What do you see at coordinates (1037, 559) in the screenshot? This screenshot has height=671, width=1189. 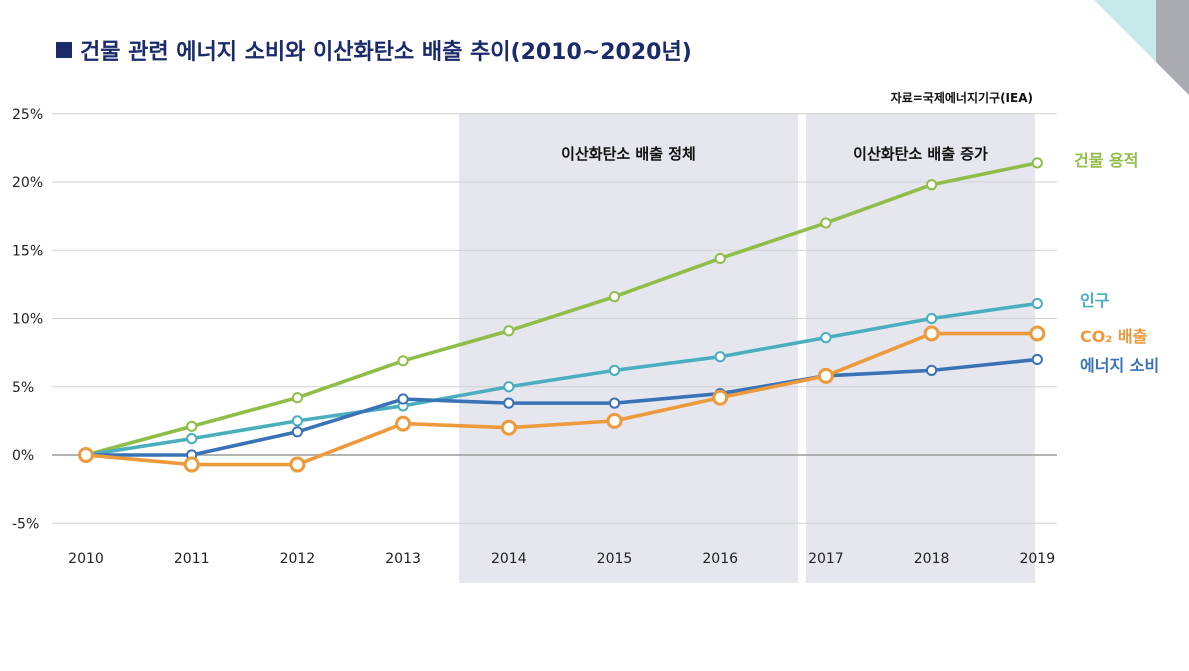 I see `x-tick-label: 2019` at bounding box center [1037, 559].